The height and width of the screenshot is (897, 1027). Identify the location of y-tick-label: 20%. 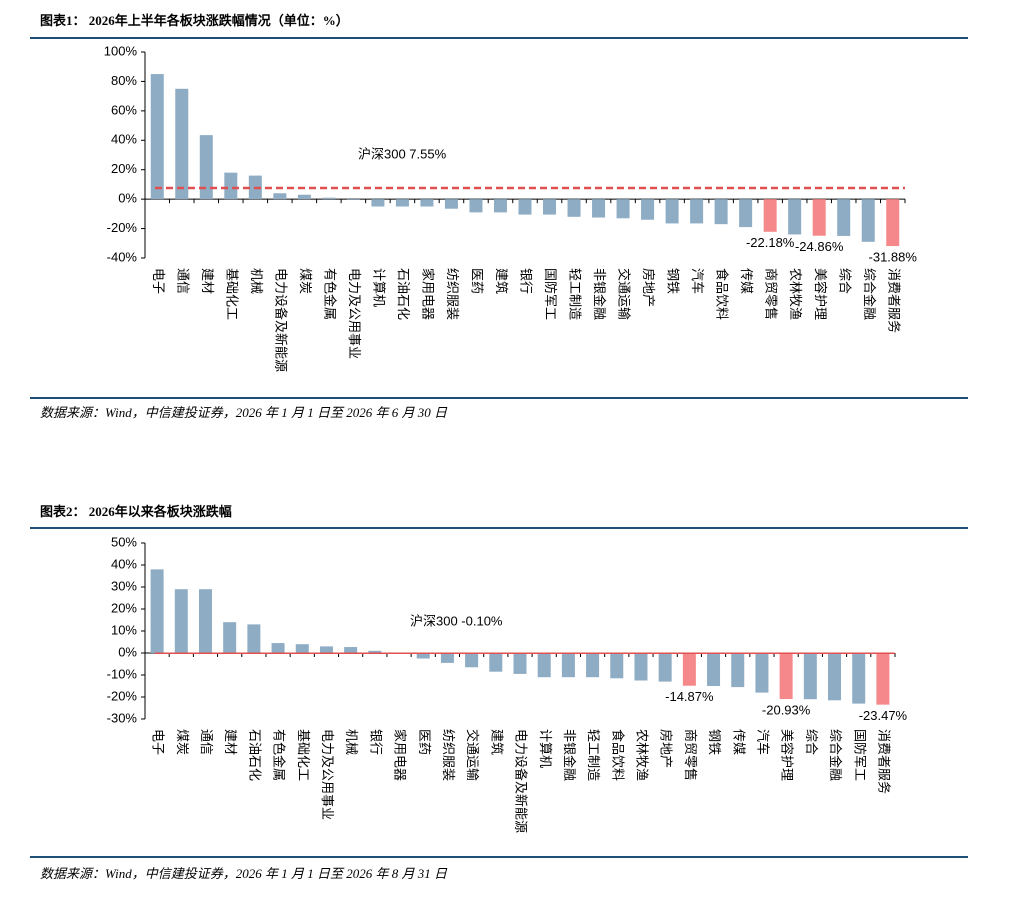
(124, 607).